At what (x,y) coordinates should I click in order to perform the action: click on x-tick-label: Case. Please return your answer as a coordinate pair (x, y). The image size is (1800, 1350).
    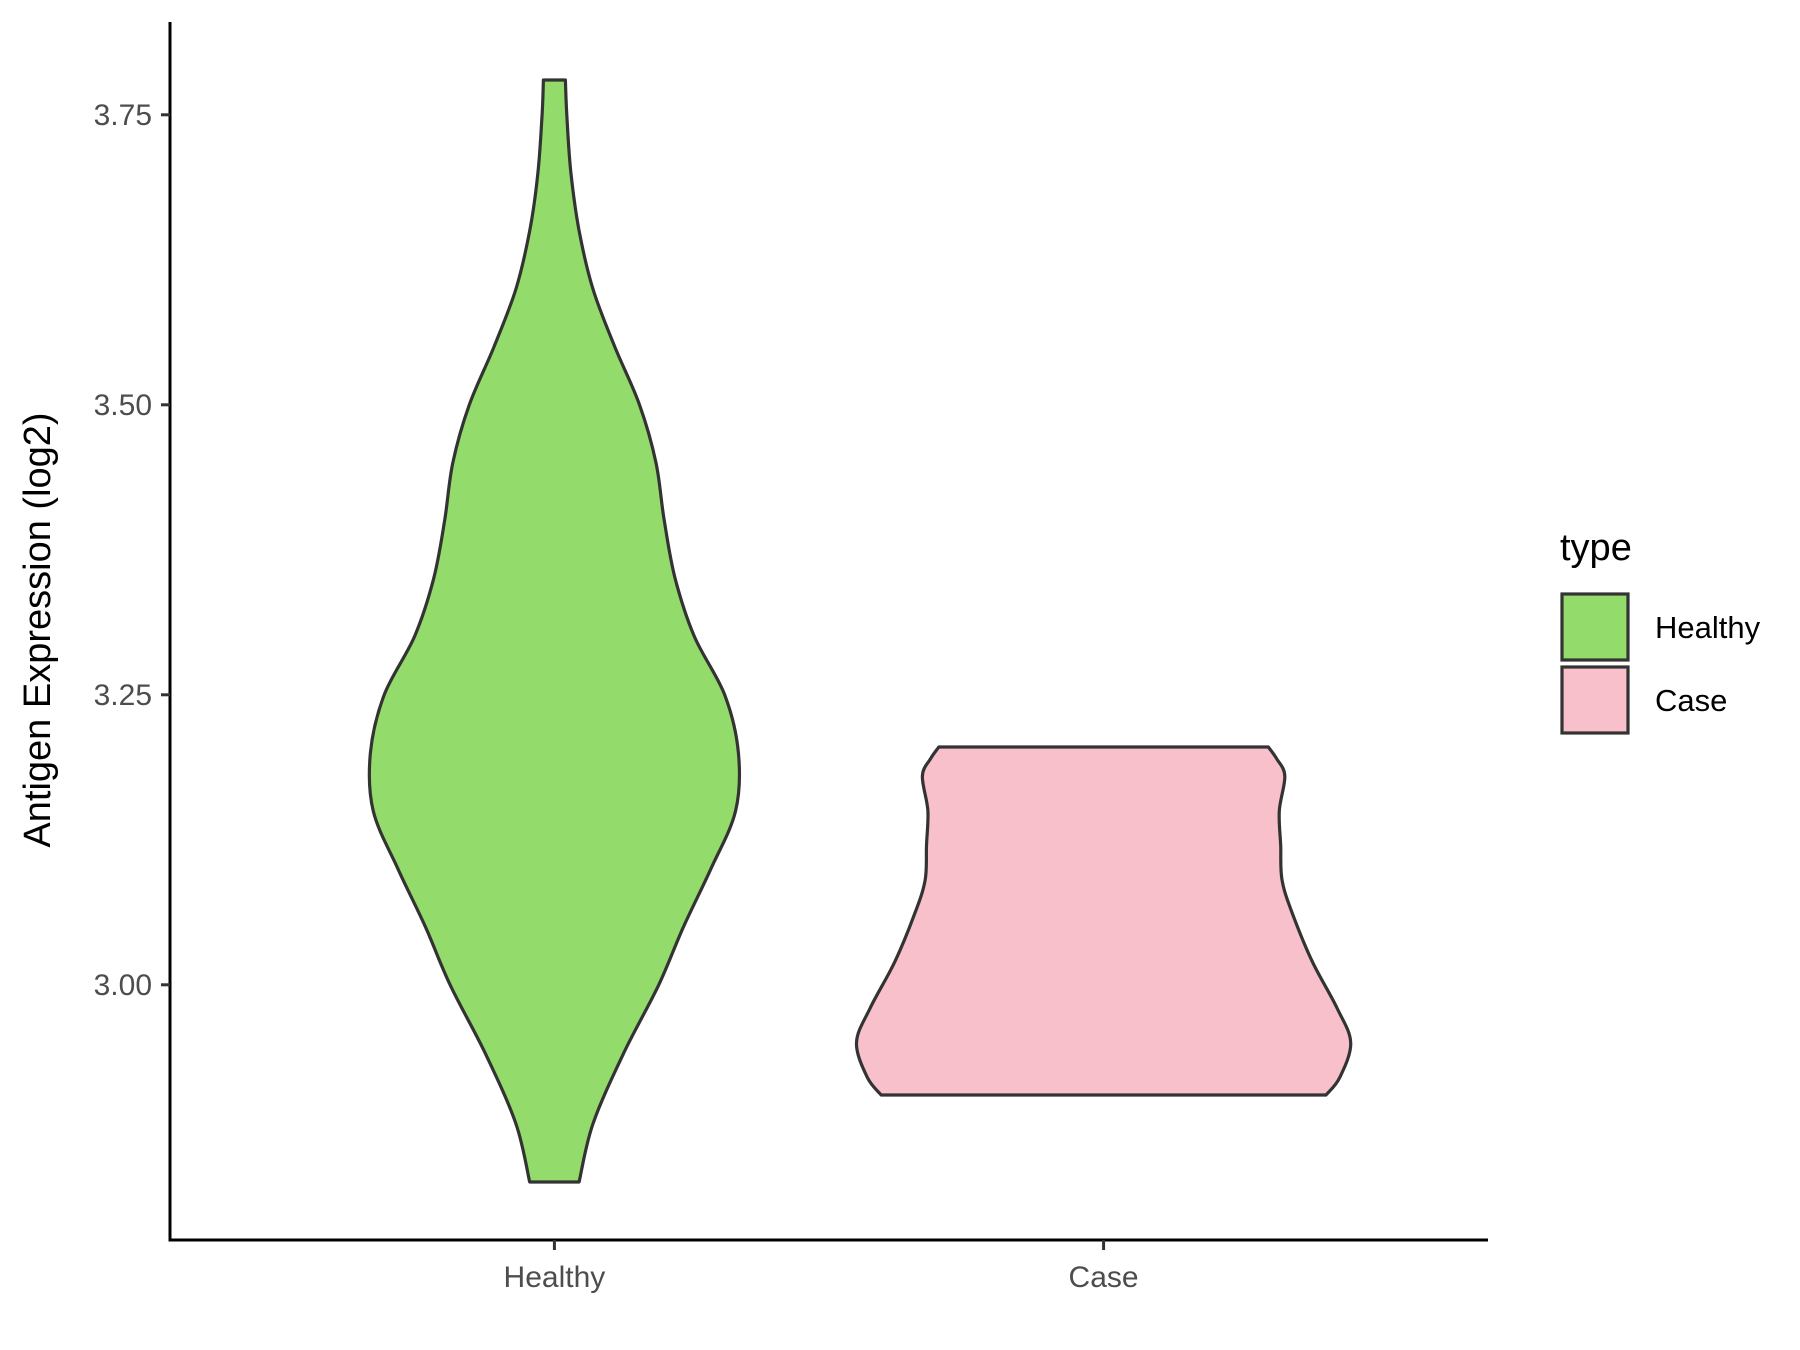
    Looking at the image, I should click on (1104, 1277).